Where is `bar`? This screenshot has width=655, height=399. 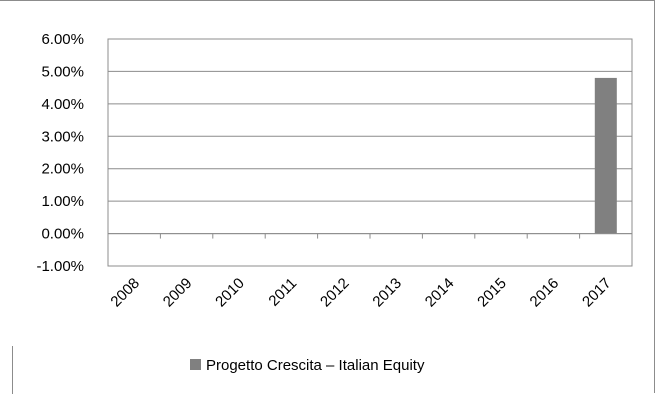 bar is located at coordinates (605, 155).